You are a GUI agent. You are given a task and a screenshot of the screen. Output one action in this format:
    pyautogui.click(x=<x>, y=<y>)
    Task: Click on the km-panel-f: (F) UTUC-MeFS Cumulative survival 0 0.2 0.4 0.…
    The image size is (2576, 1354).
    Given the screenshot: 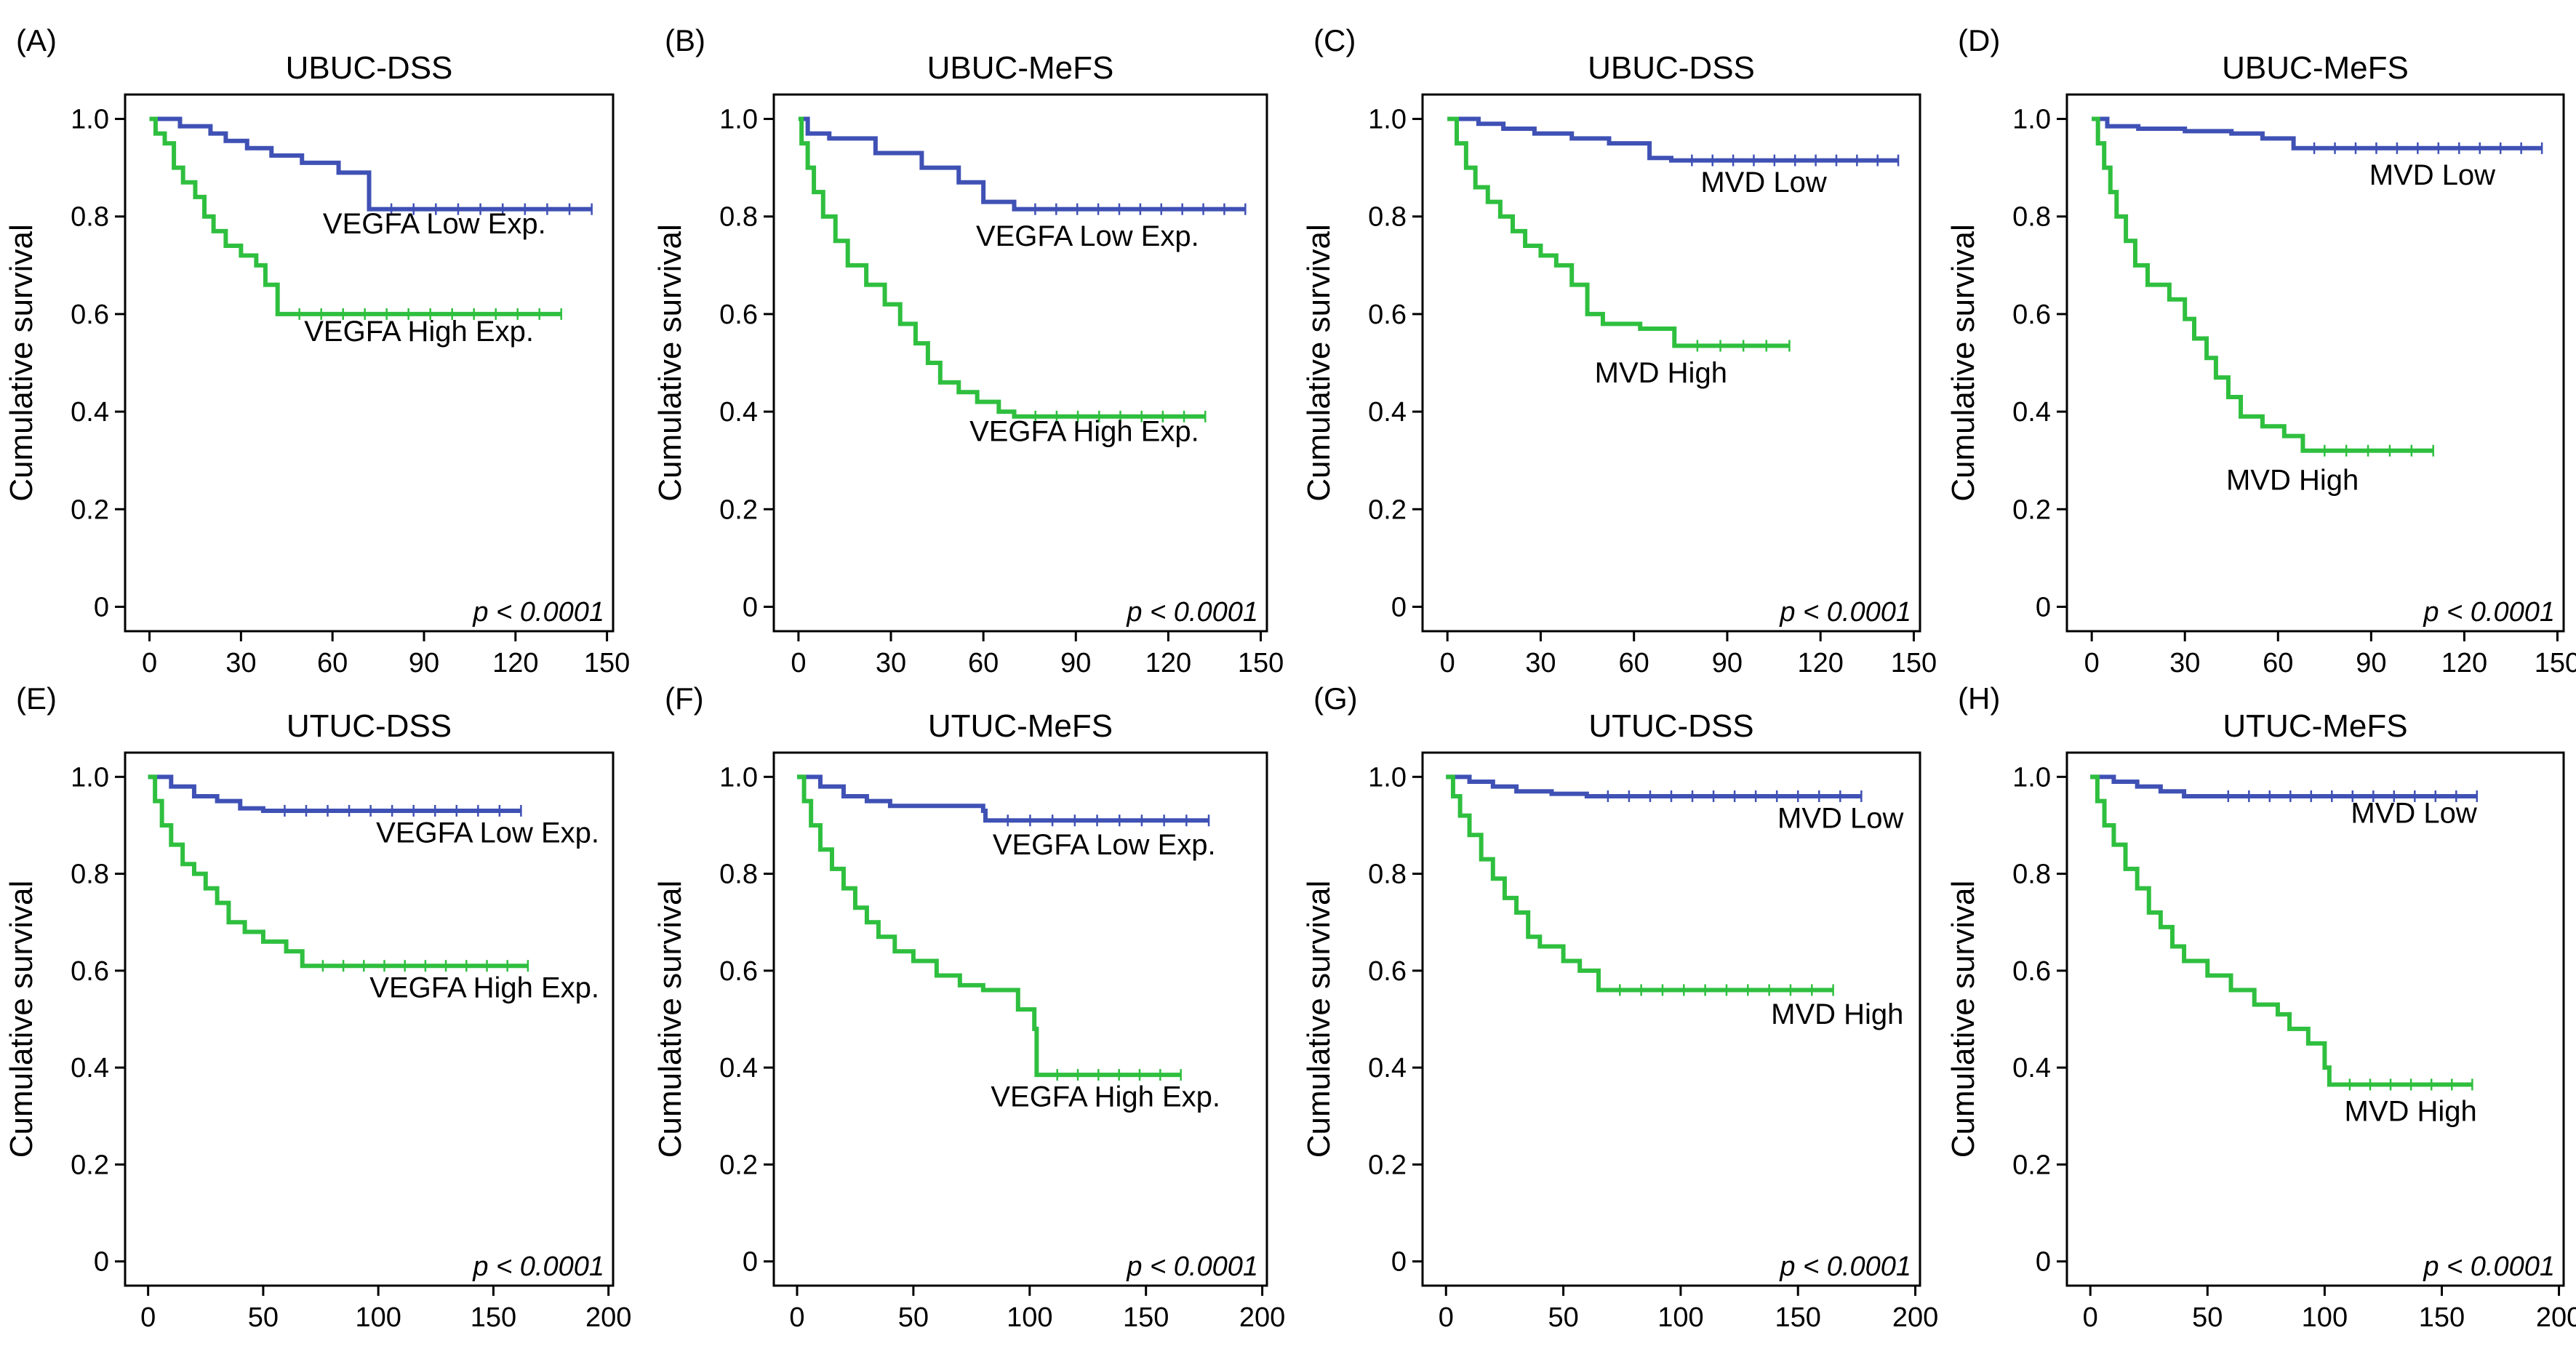 What is the action you would take?
    pyautogui.click(x=968, y=1007)
    